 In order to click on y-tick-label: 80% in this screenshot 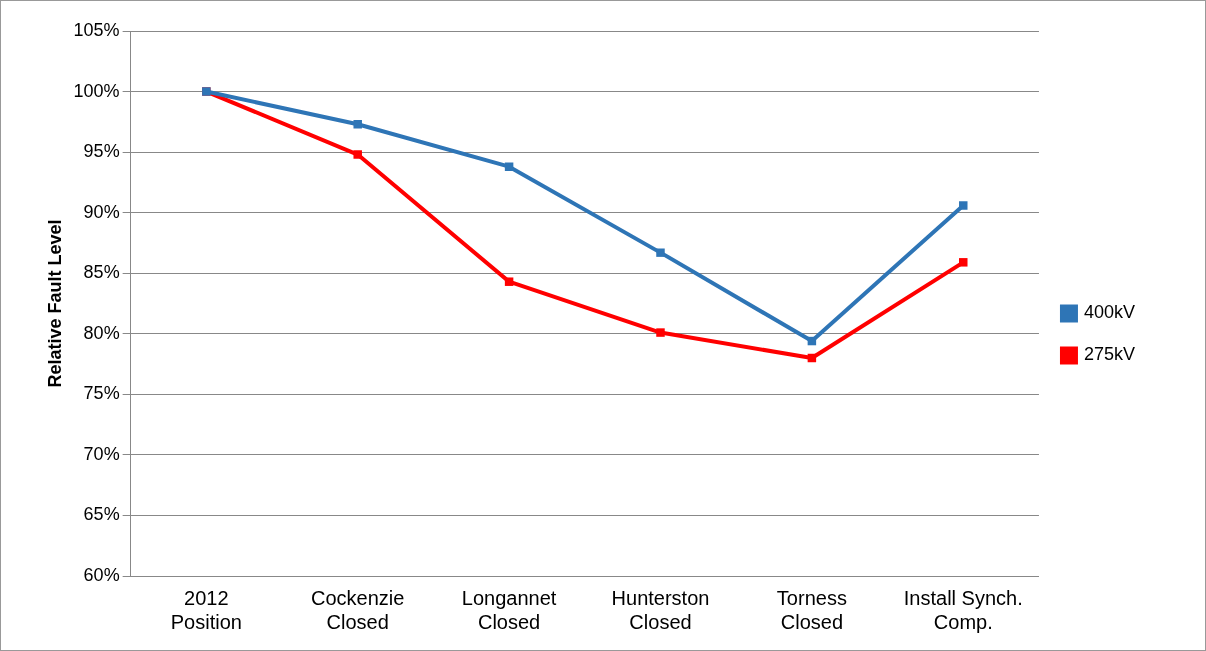, I will do `click(101, 332)`.